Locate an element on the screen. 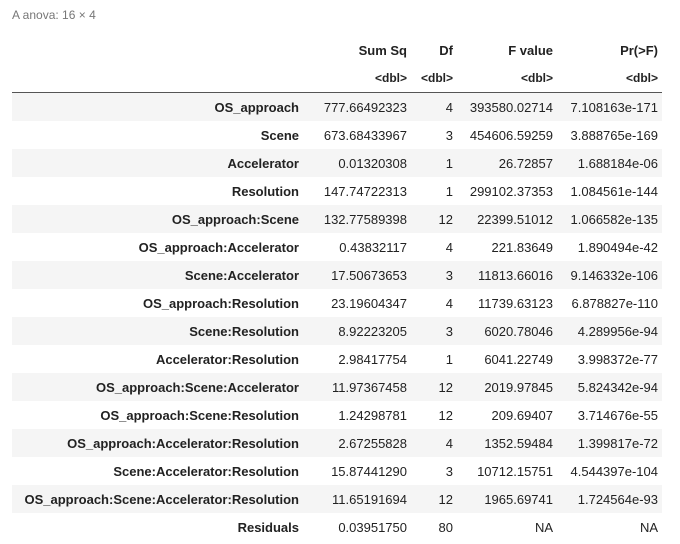 This screenshot has height=544, width=680. row-df-cell: 80 is located at coordinates (445, 527).